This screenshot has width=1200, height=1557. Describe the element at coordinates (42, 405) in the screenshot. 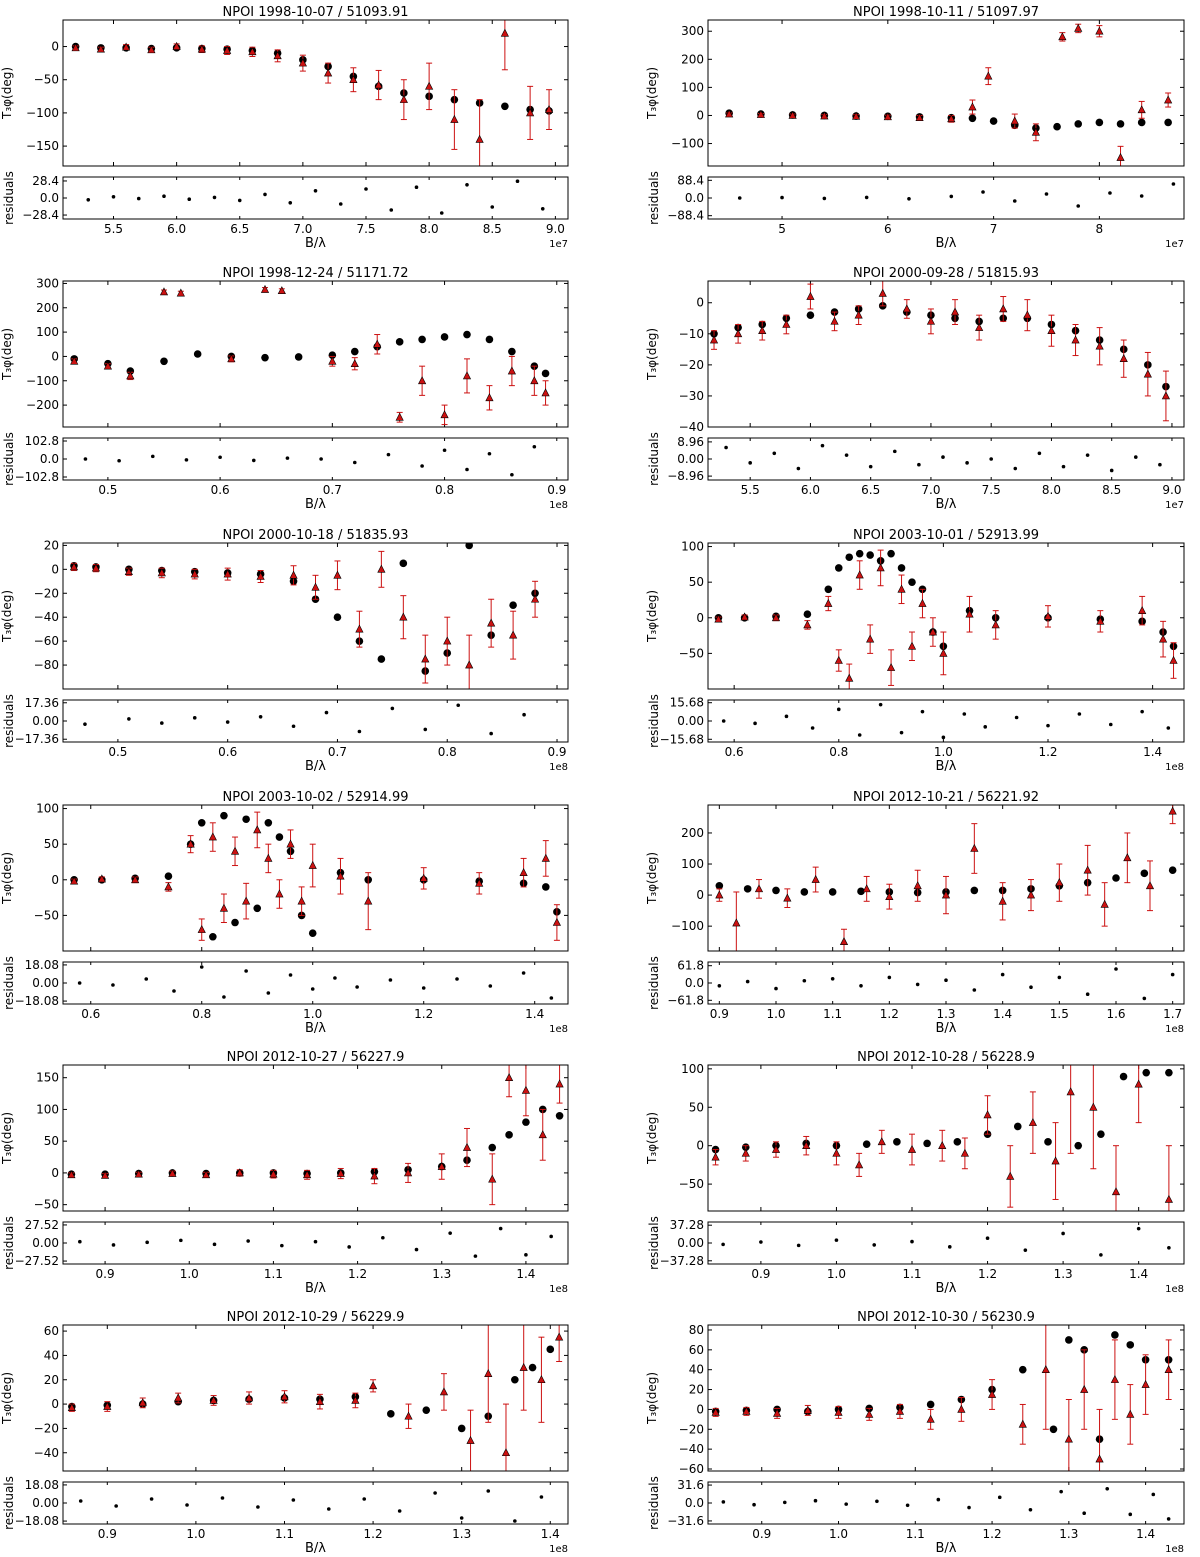

I see `y-tick-label: −200` at that location.